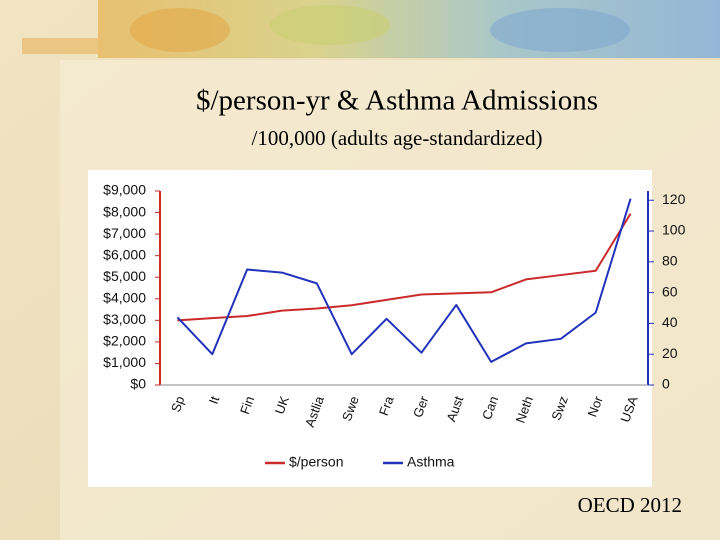 This screenshot has width=720, height=540. I want to click on legend-label: $/person, so click(316, 462).